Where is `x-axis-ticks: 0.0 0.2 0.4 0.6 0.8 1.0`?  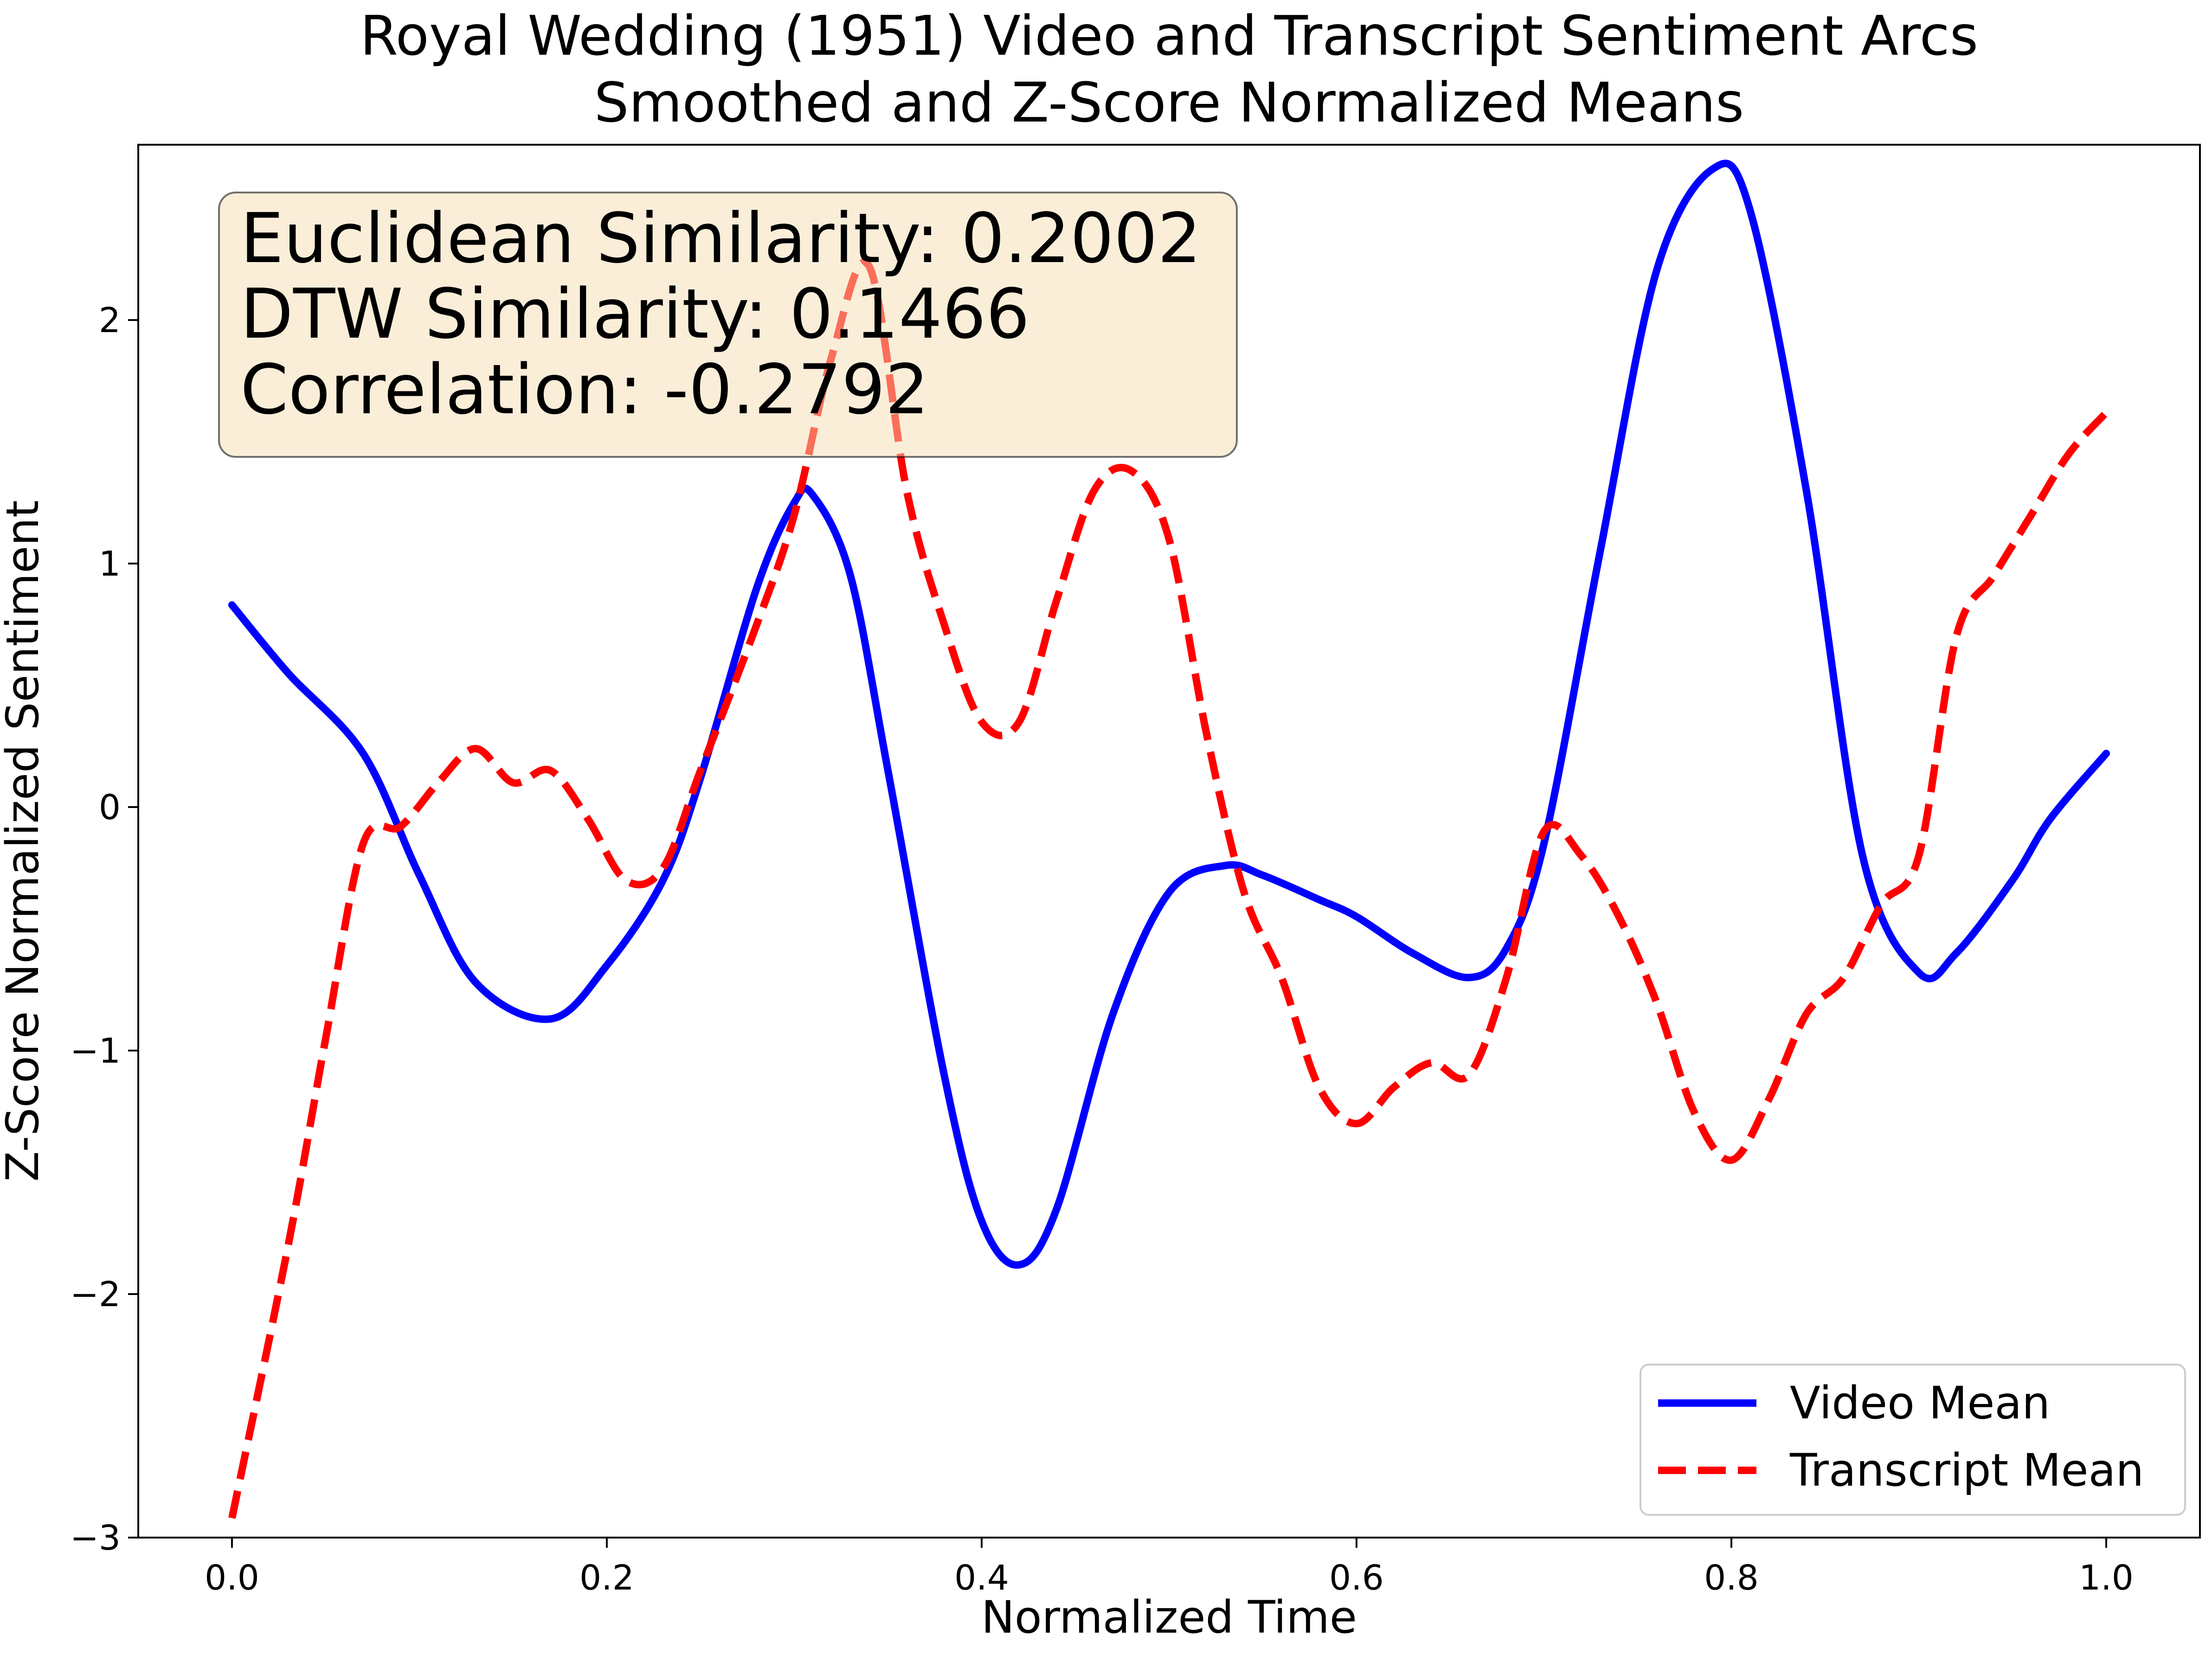
x-axis-ticks: 0.0 0.2 0.4 0.6 0.8 1.0 is located at coordinates (1170, 1568).